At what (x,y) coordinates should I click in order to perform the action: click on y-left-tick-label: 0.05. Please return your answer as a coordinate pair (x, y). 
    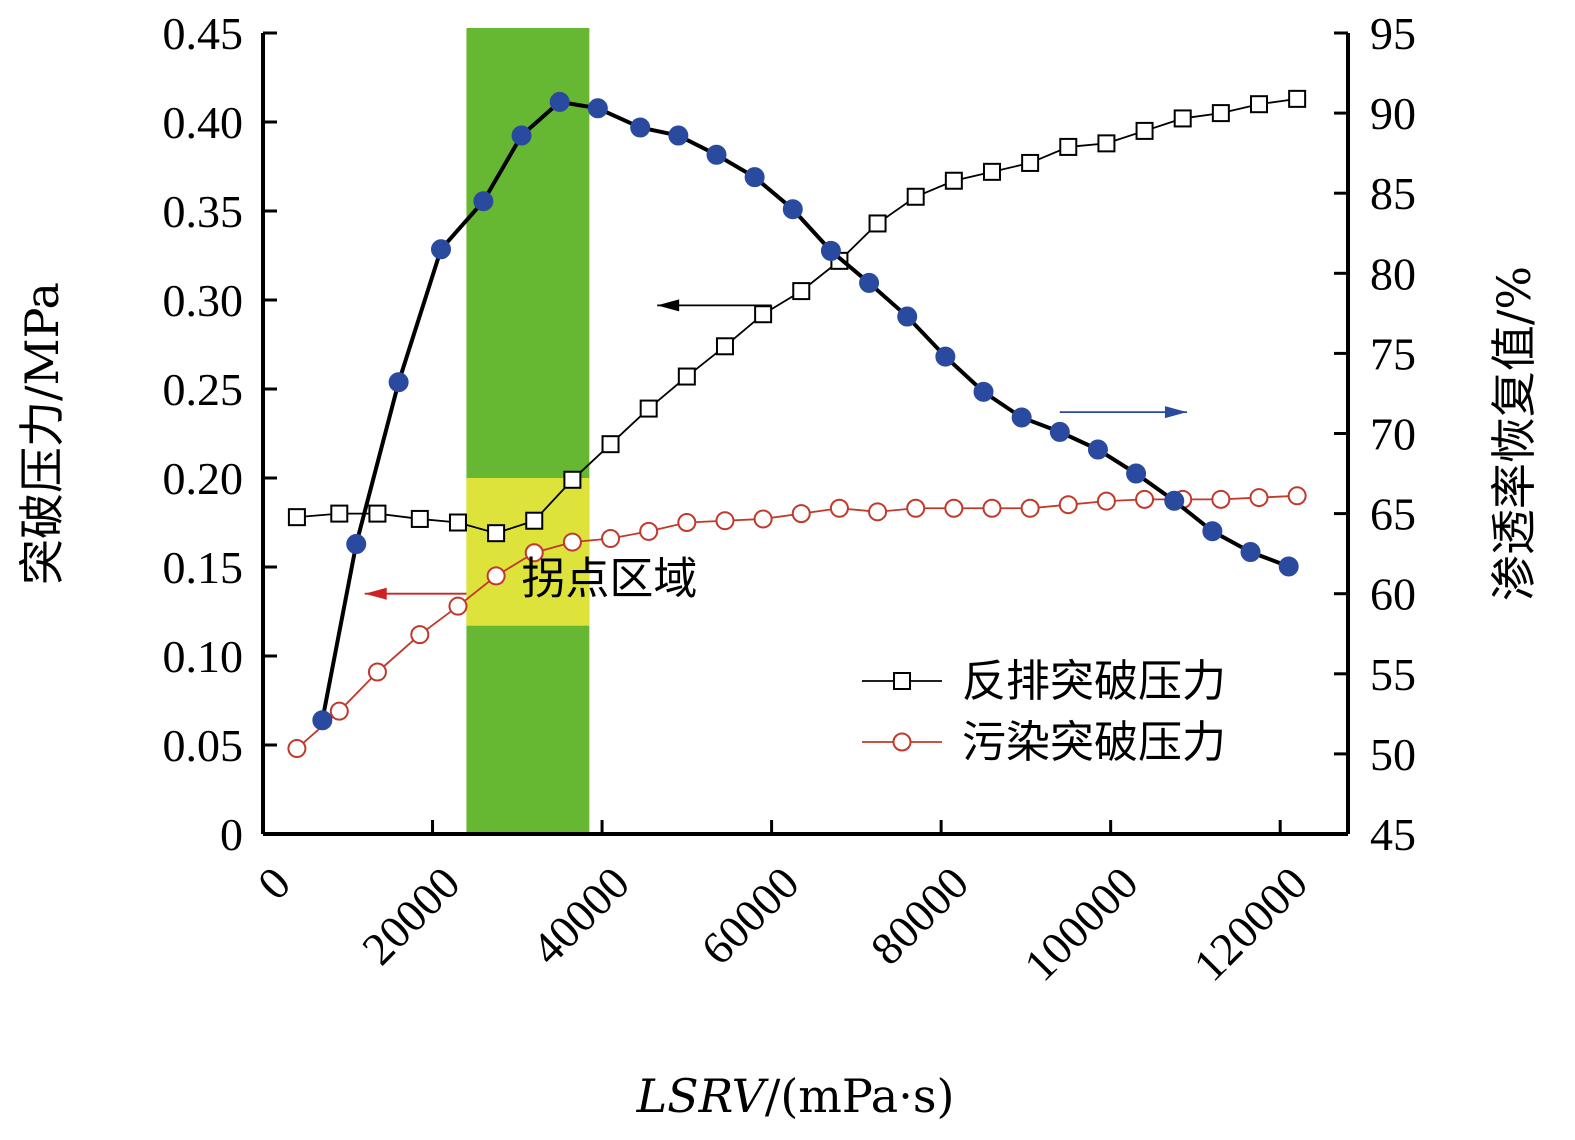
    Looking at the image, I should click on (203, 745).